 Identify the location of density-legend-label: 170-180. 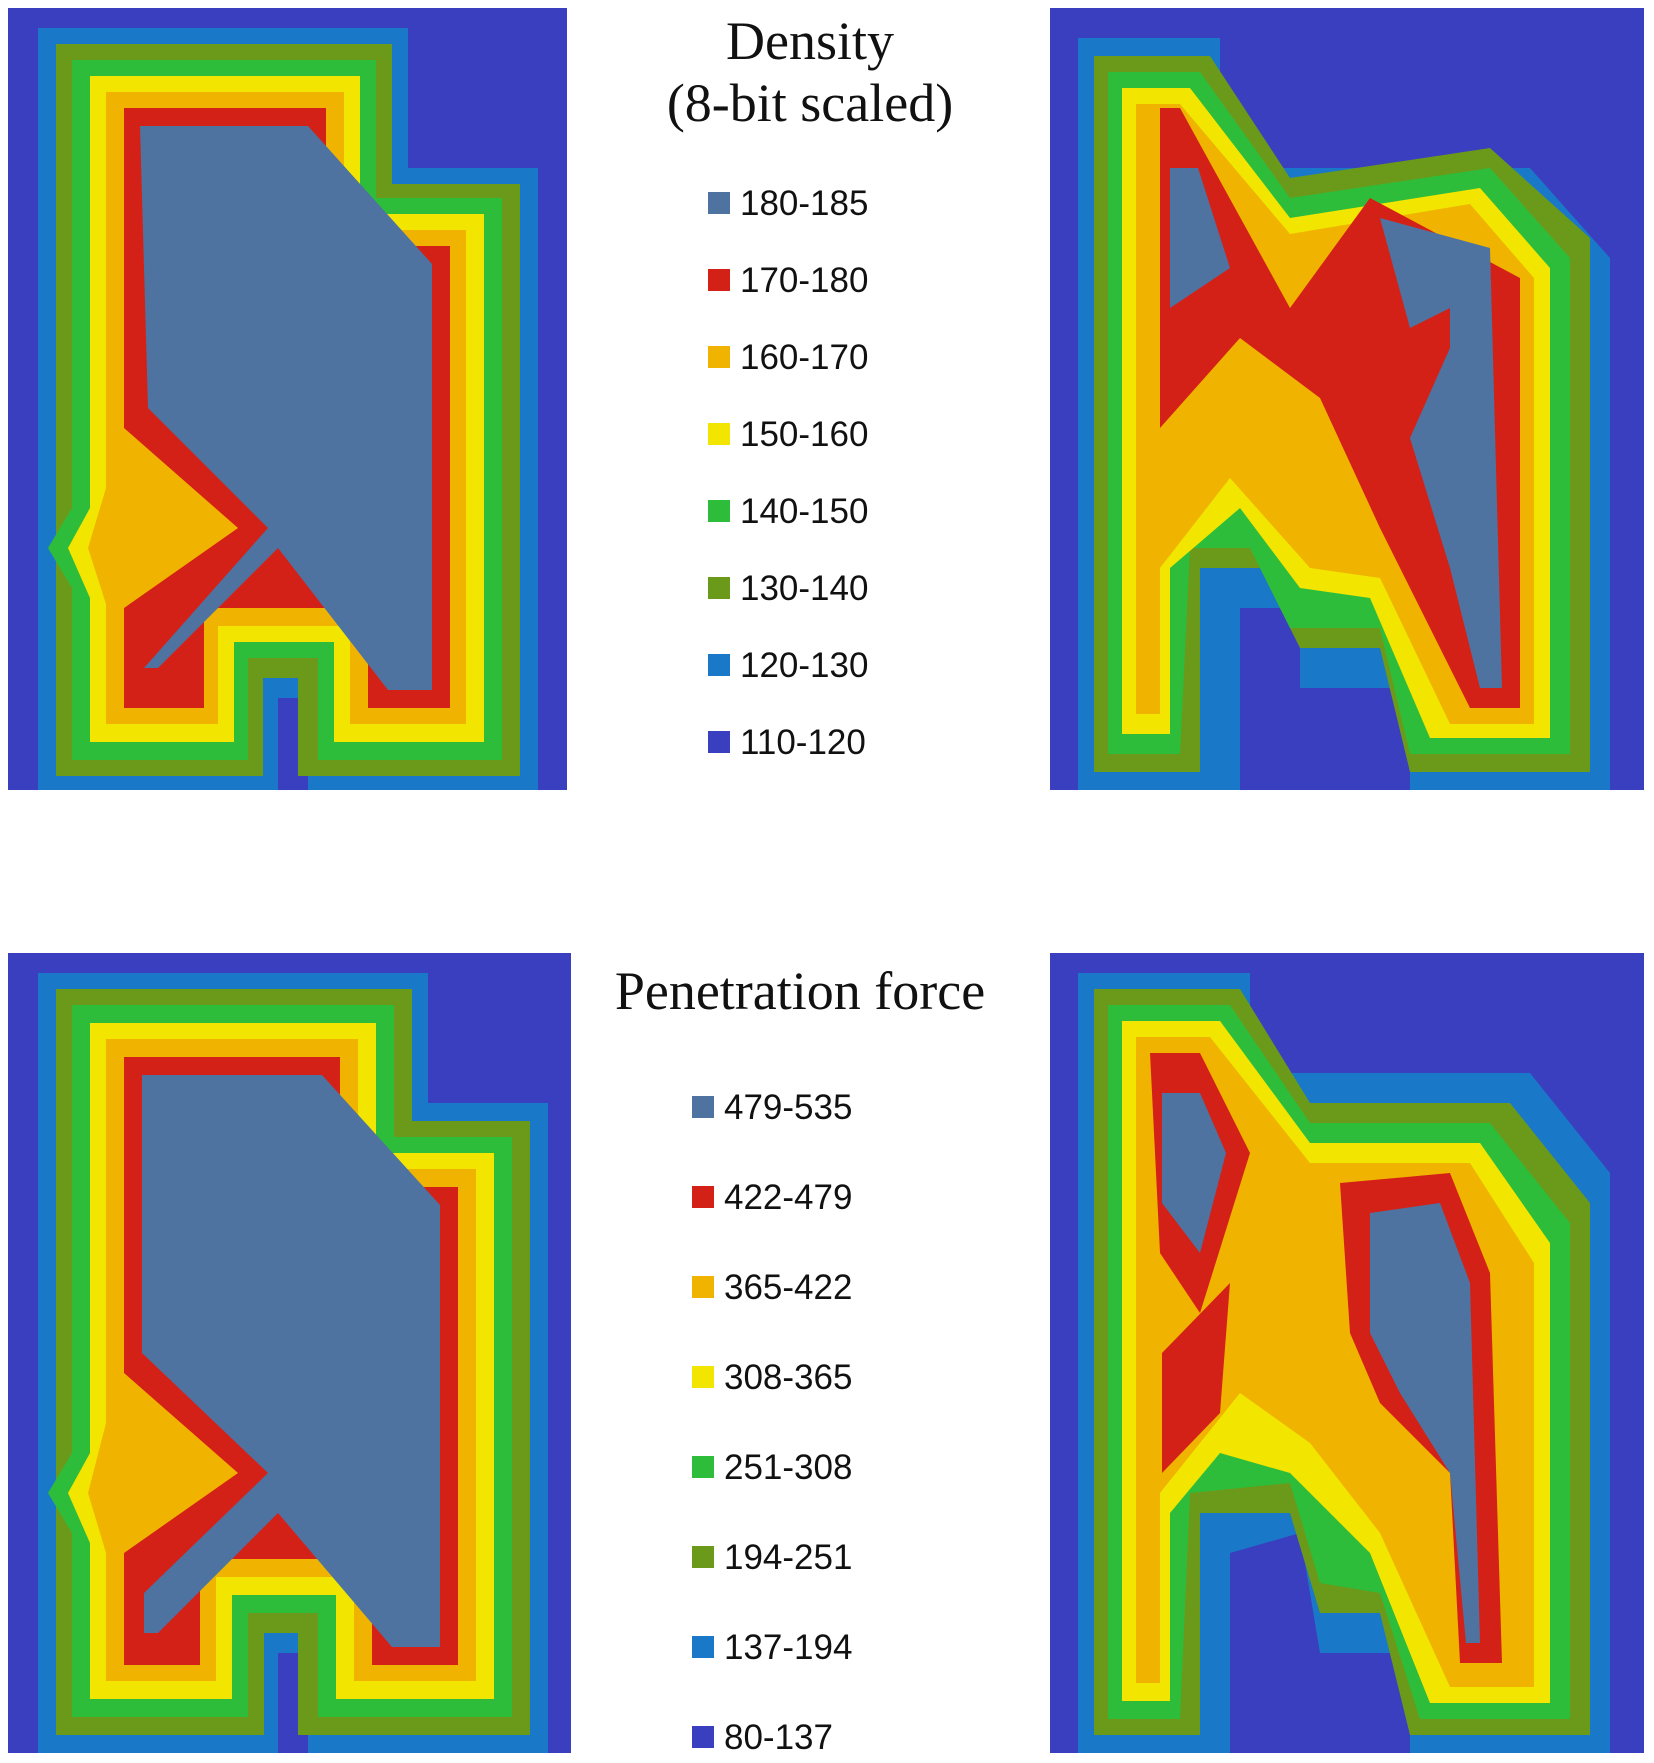
(804, 280).